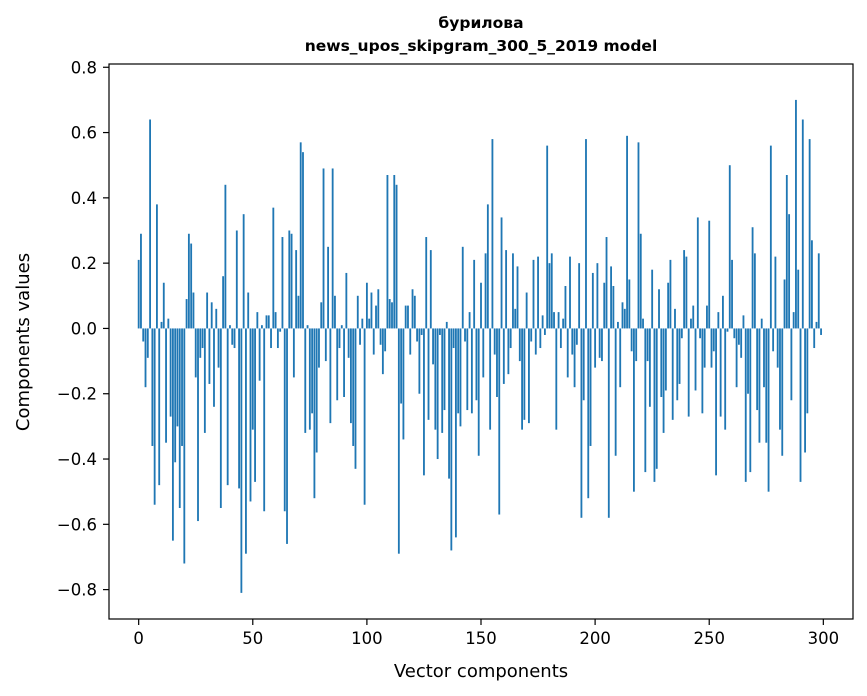 The height and width of the screenshot is (696, 867). Describe the element at coordinates (84, 67) in the screenshot. I see `y-tick-label: 0.8` at that location.